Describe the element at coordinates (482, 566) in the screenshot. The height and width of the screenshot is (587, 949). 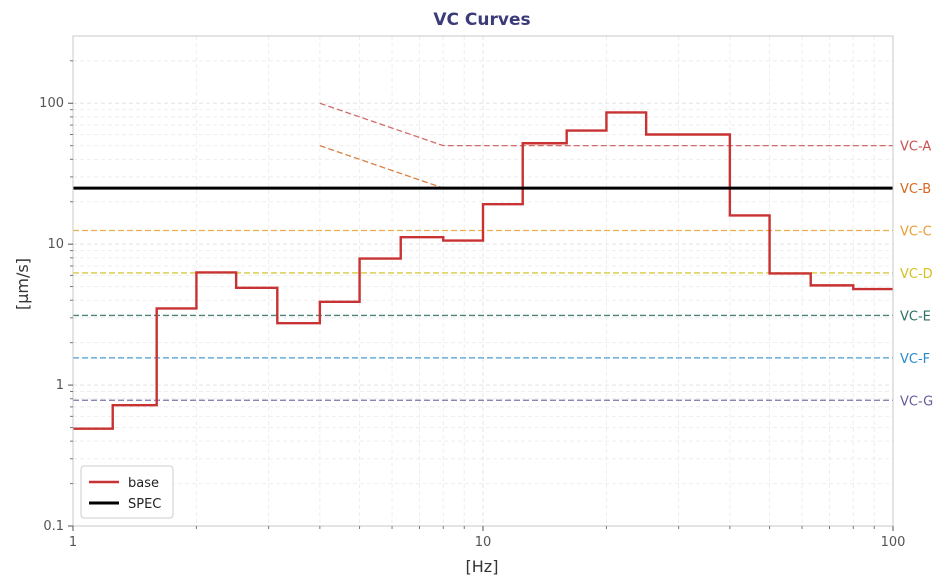
I see `x-axis-label: [Hz]` at that location.